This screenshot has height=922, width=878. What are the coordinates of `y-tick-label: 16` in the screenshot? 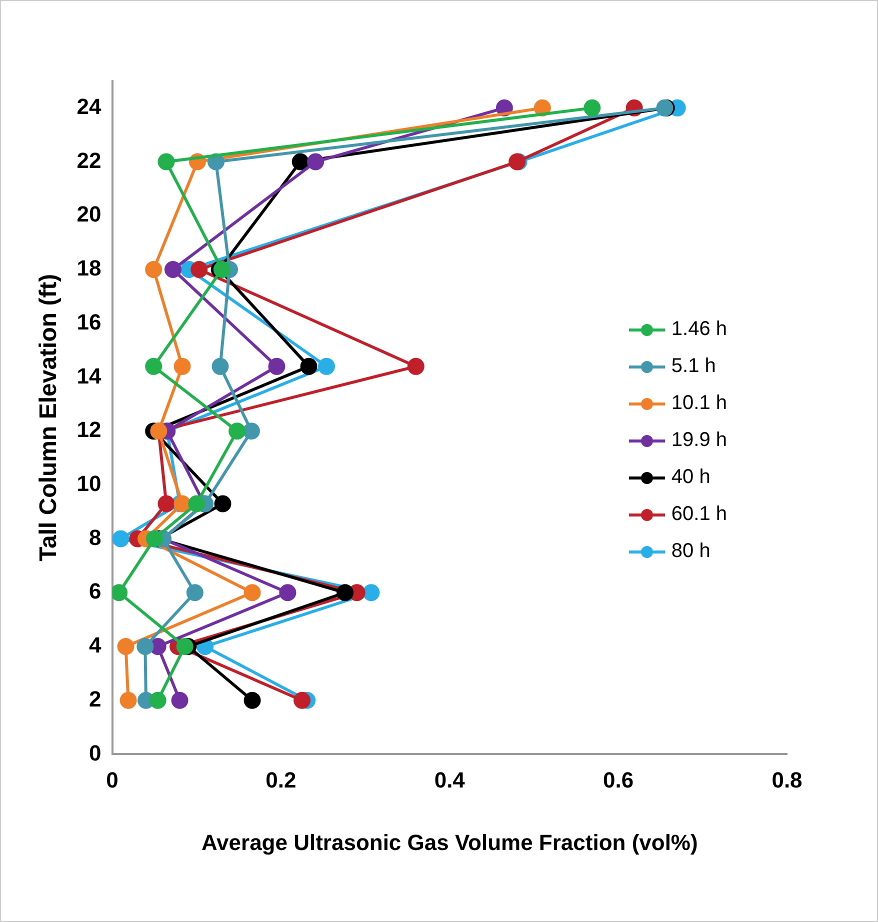 It's located at (89, 321).